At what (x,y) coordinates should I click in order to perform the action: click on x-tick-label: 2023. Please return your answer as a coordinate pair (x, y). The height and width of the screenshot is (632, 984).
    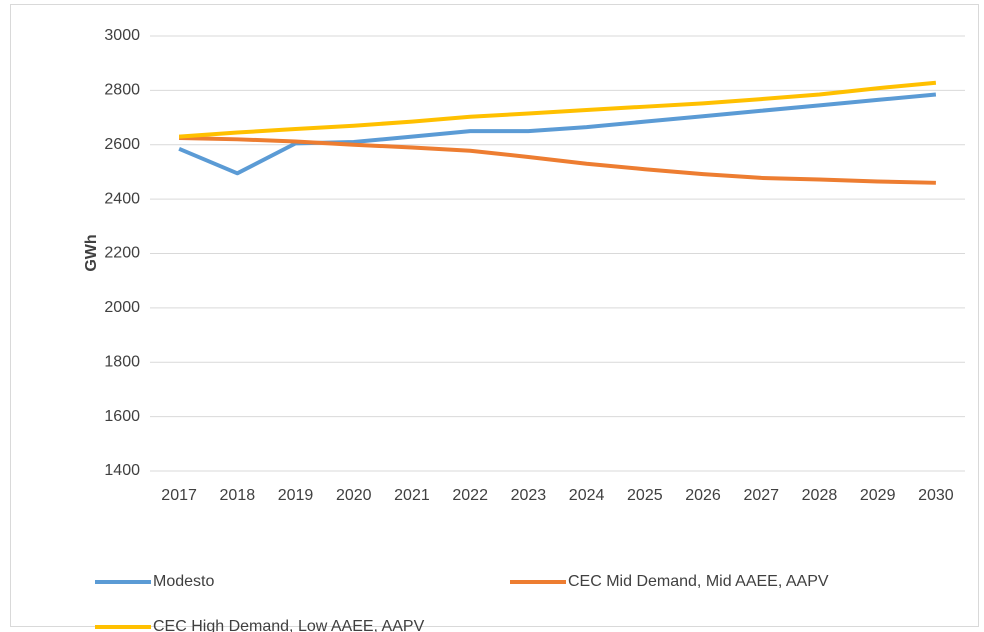
    Looking at the image, I should click on (529, 495).